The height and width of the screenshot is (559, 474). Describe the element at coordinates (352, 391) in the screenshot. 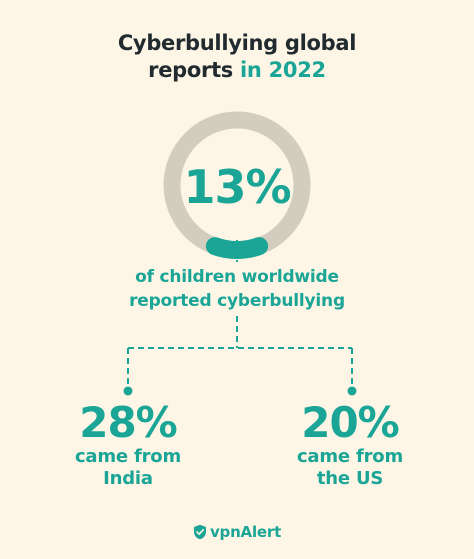

I see `connector-dot-right` at that location.